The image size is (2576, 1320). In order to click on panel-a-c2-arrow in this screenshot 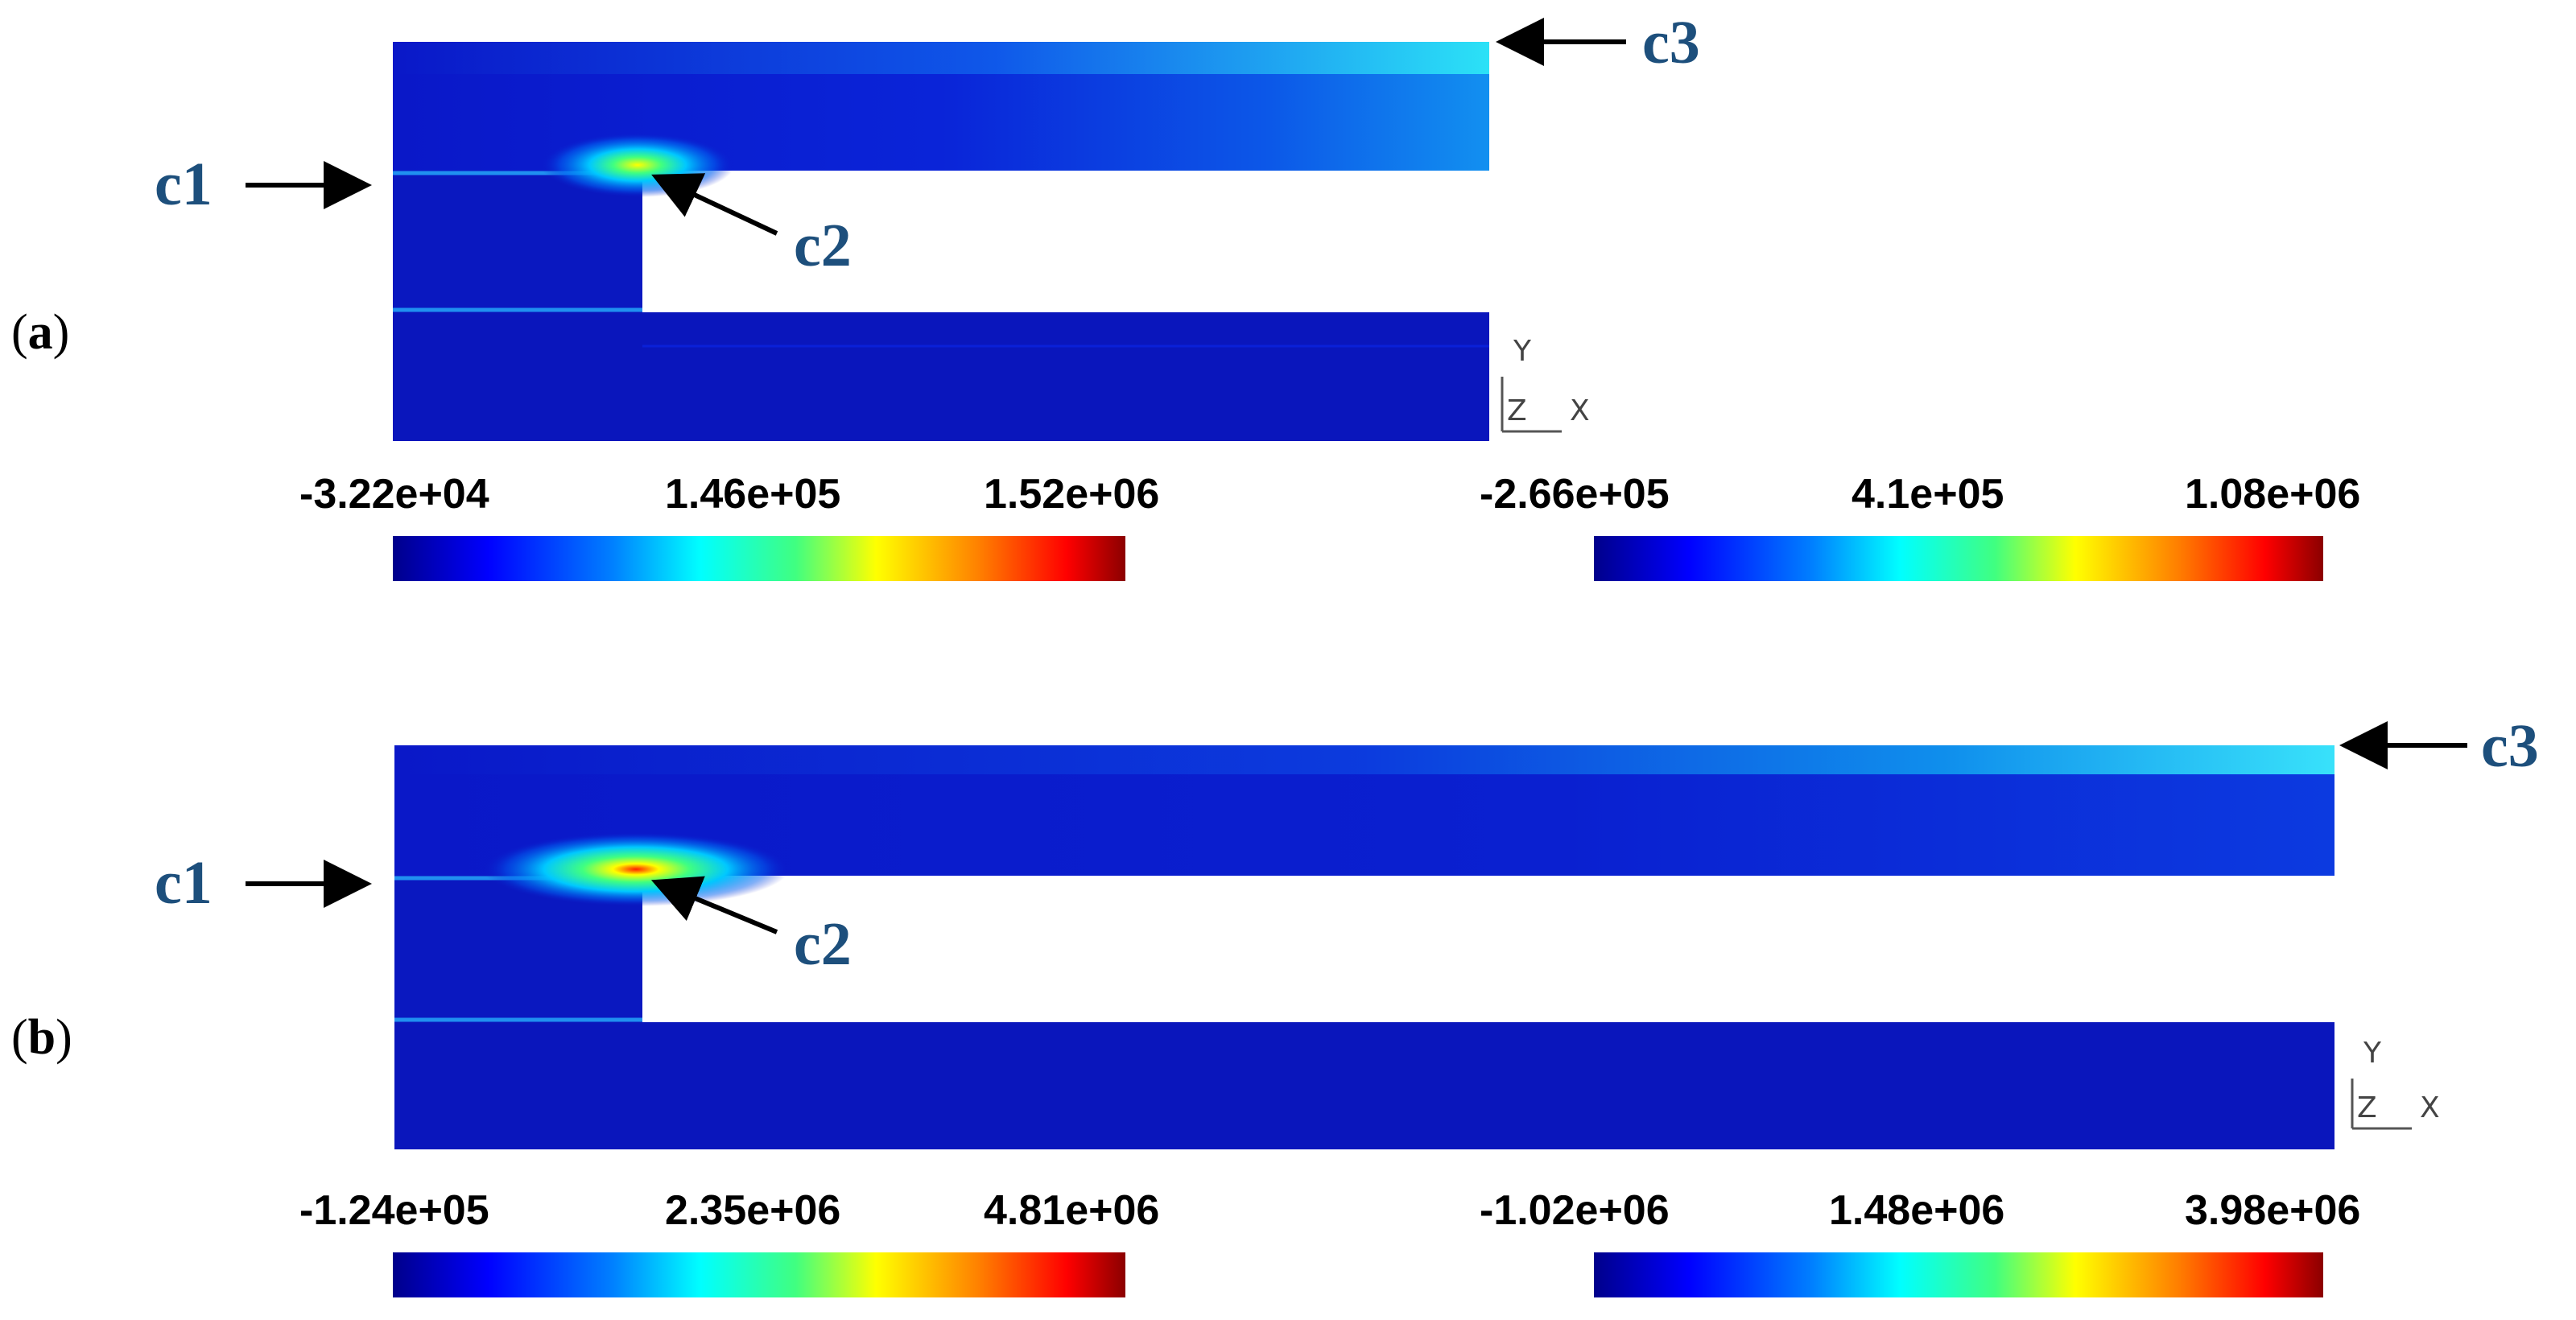, I will do `click(714, 204)`.